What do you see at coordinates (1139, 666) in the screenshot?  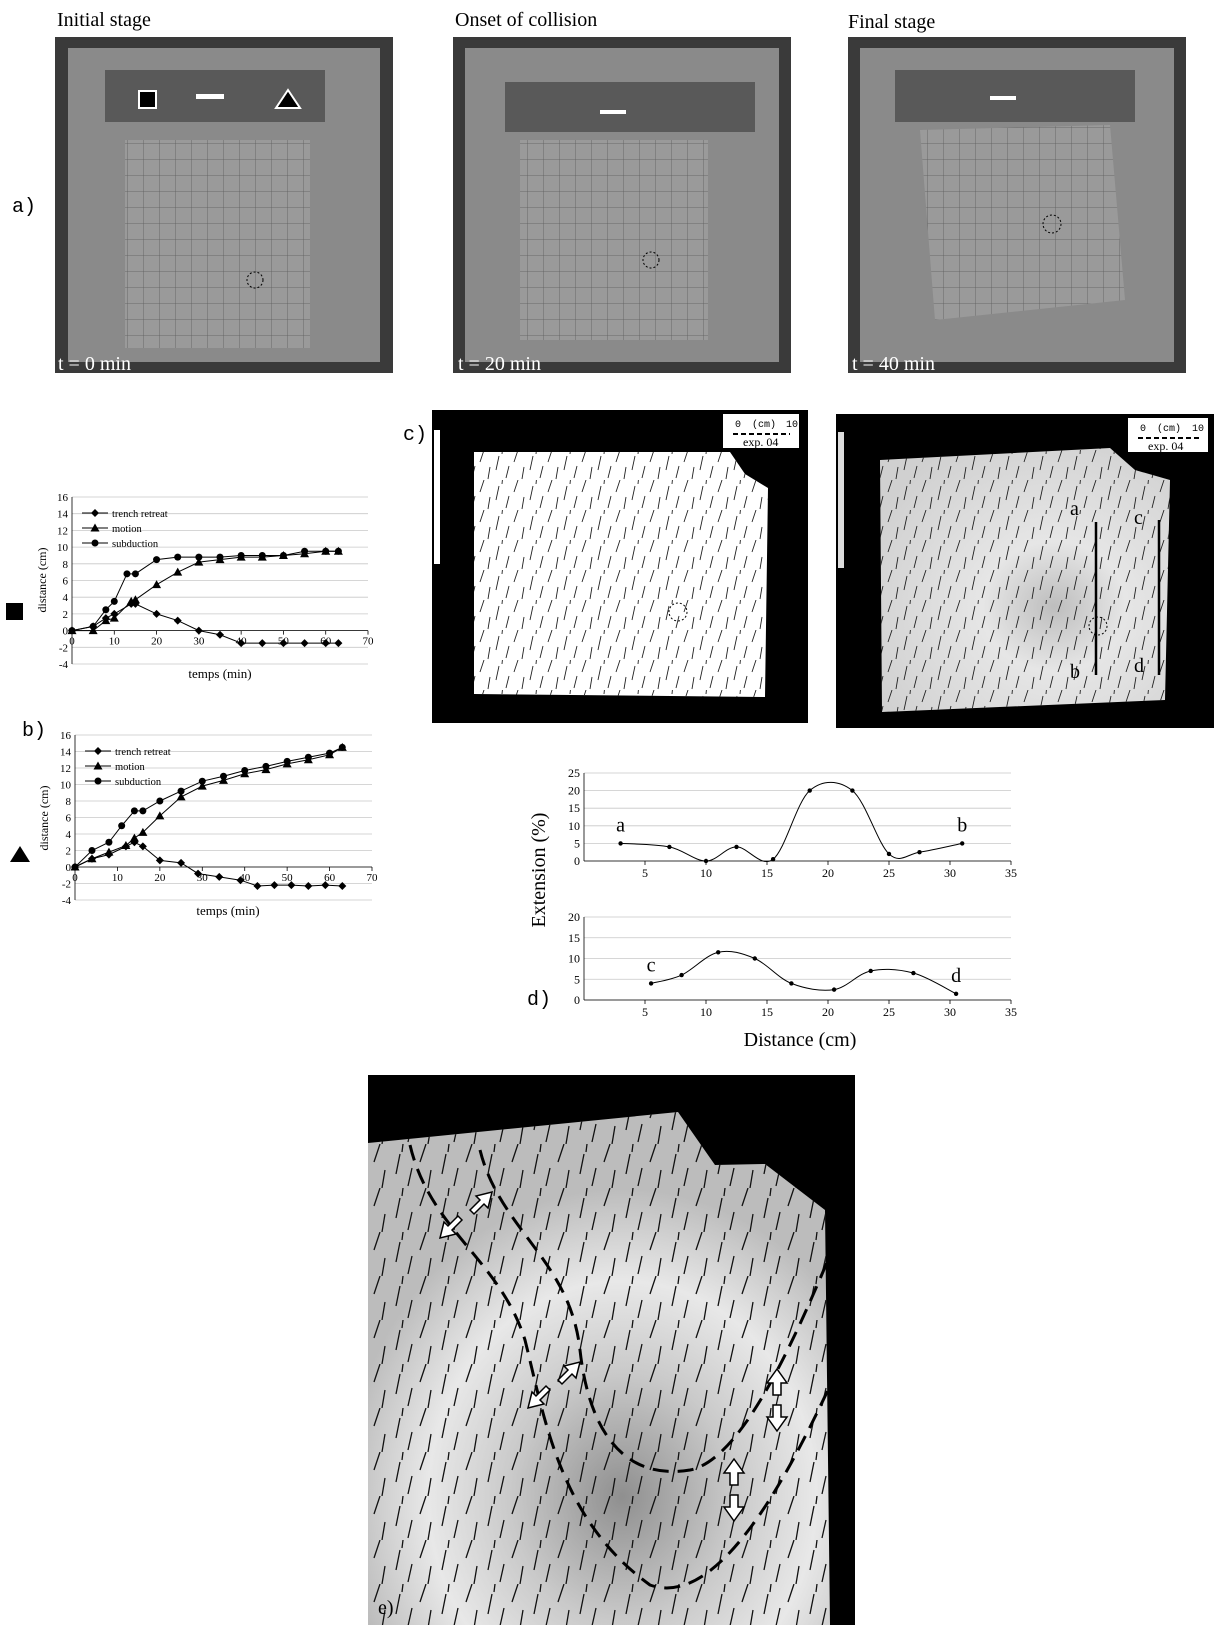 I see `profile-label: d` at bounding box center [1139, 666].